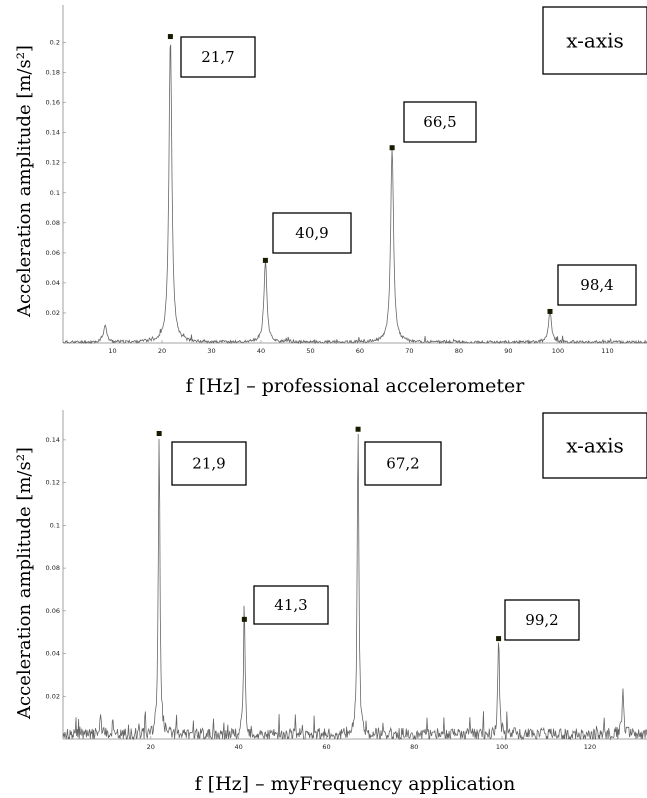  What do you see at coordinates (590, 747) in the screenshot?
I see `x-tick-label: 120` at bounding box center [590, 747].